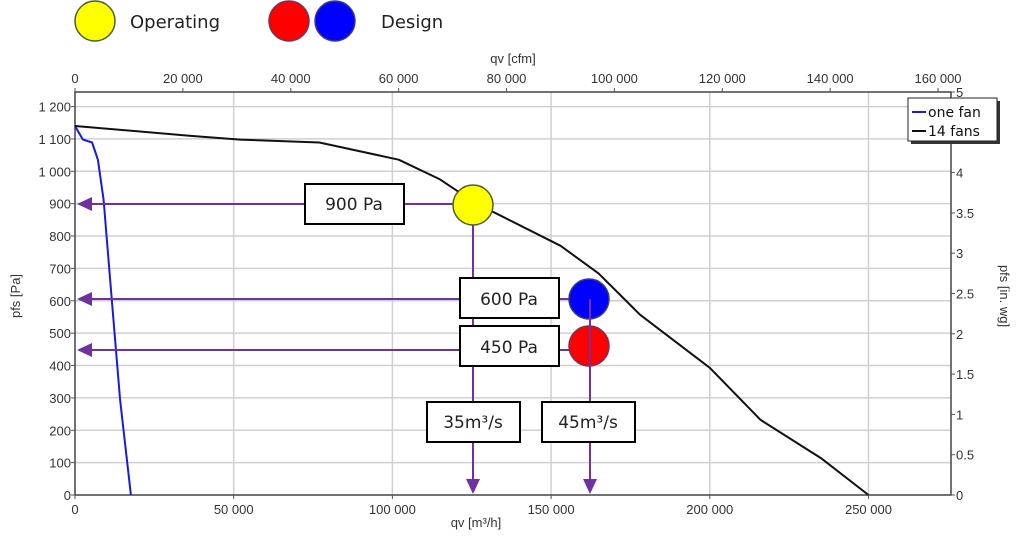 The image size is (1024, 543). Describe the element at coordinates (476, 522) in the screenshot. I see `x-axis-label: qv [m³/h]` at that location.